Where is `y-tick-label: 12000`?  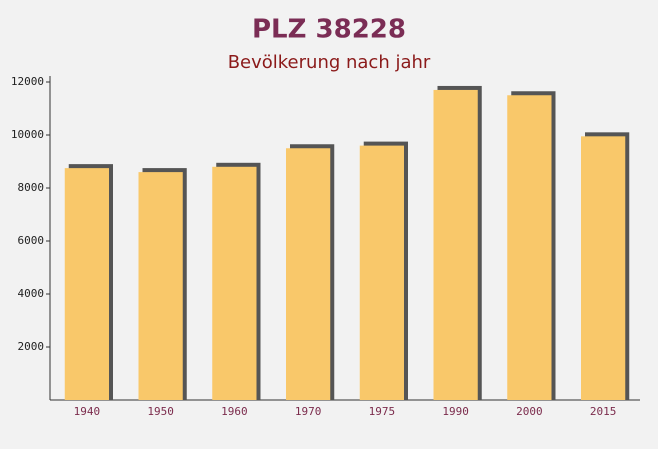 y-tick-label: 12000 is located at coordinates (27, 81).